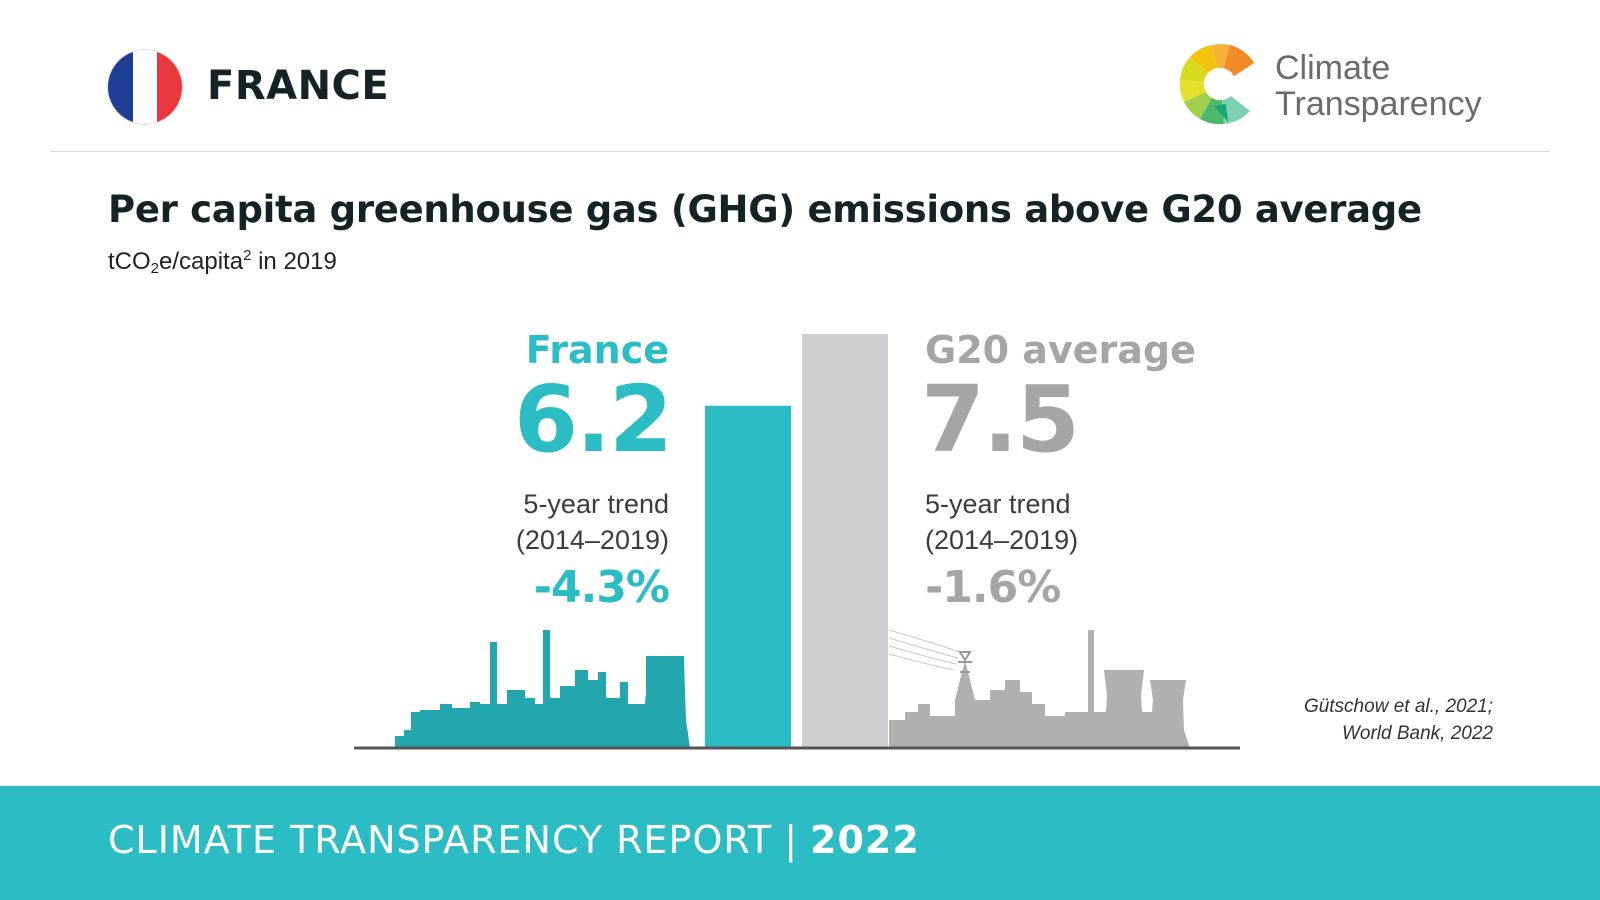 The width and height of the screenshot is (1600, 900). I want to click on source-line-1: Gütschow et al., 2021;, so click(1398, 706).